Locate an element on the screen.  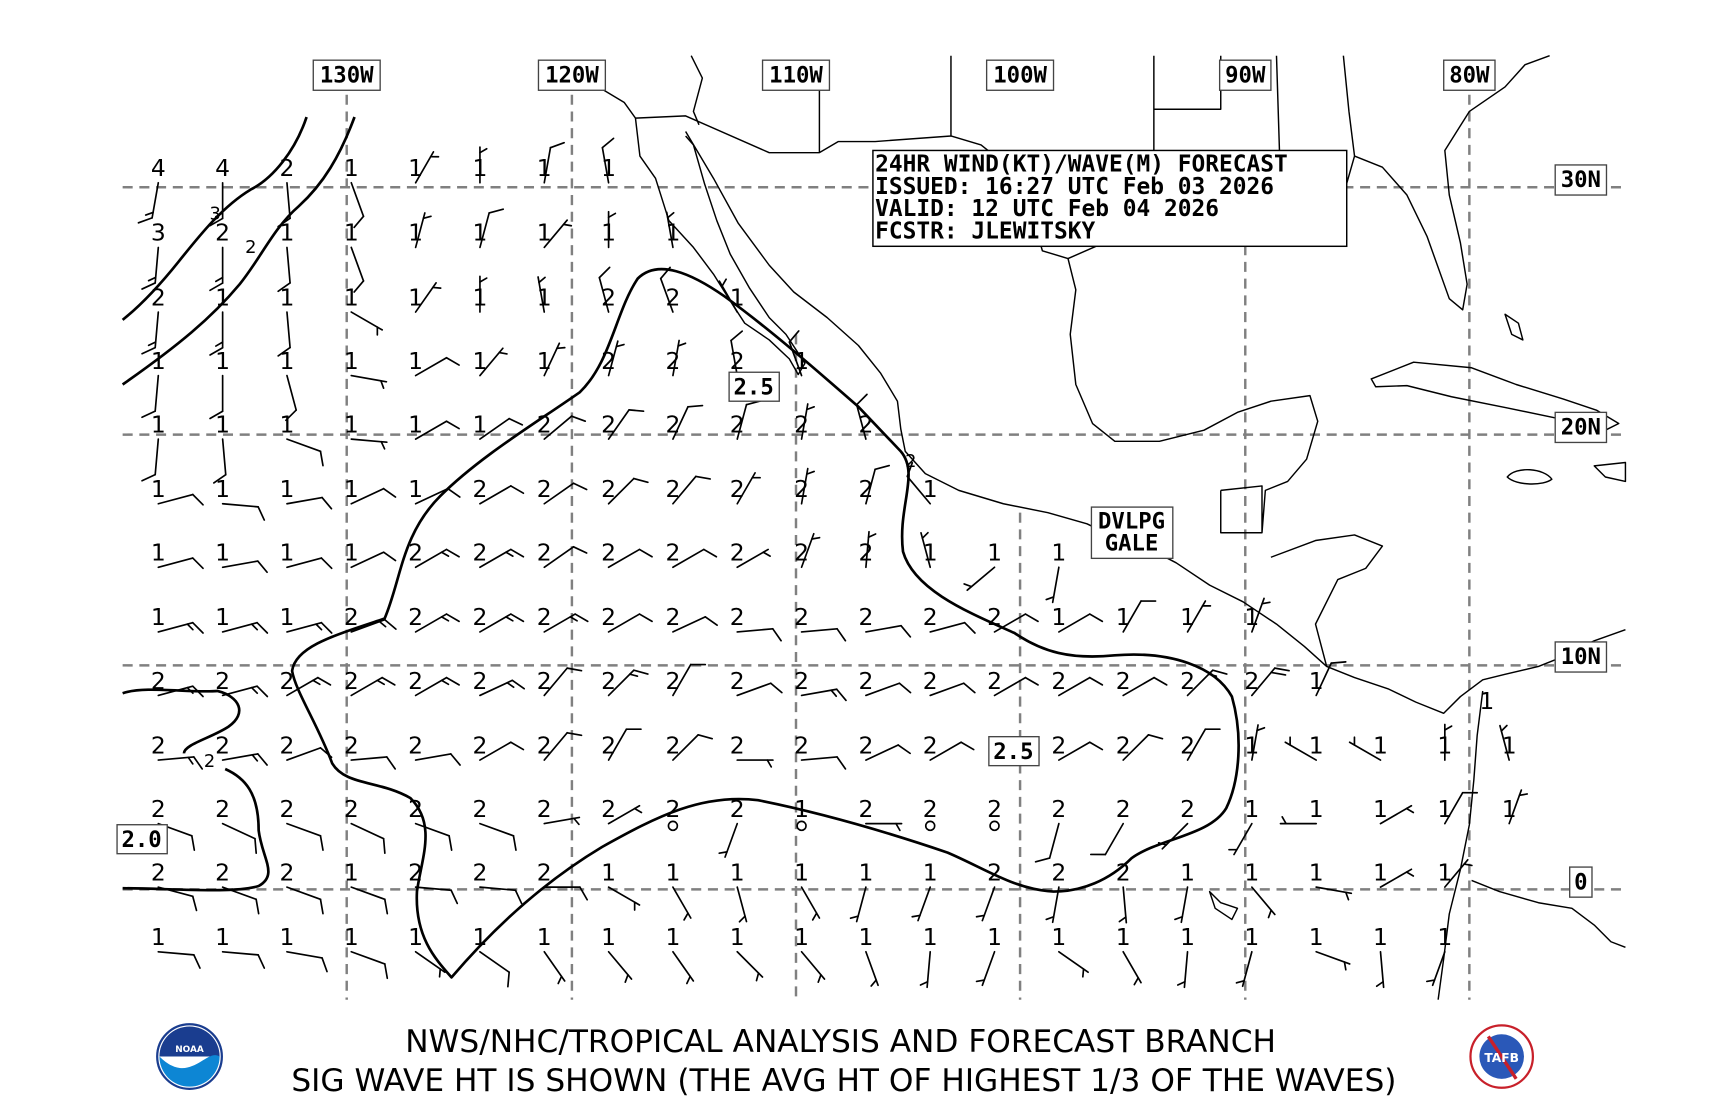
tafb-logo: TAFB is located at coordinates (1502, 1056).